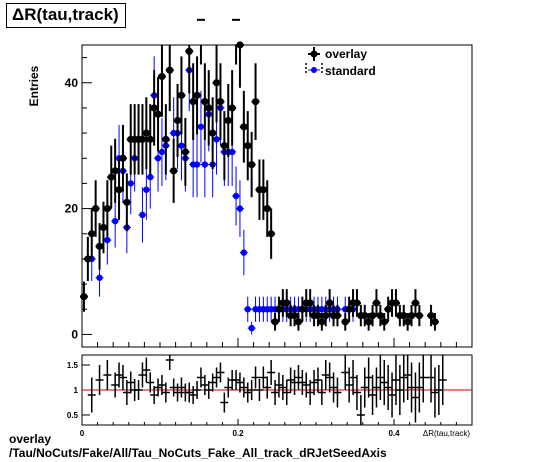 The image size is (546, 462). Describe the element at coordinates (350, 71) in the screenshot. I see `legend-standard-label: standard` at that location.